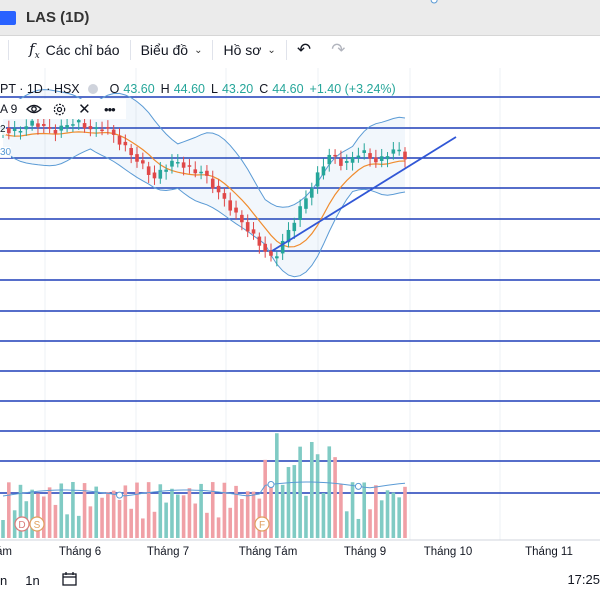 The height and width of the screenshot is (600, 600). I want to click on trend-line, so click(364, 194).